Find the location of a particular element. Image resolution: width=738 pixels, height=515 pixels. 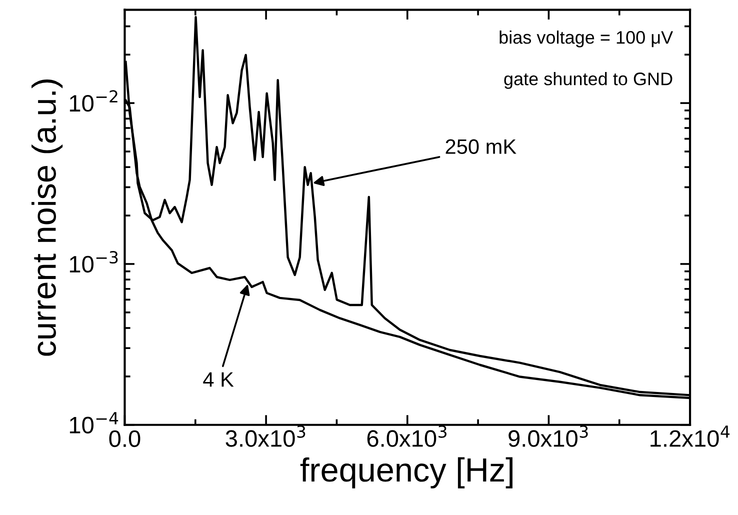

annotation: 4 K is located at coordinates (218, 379).